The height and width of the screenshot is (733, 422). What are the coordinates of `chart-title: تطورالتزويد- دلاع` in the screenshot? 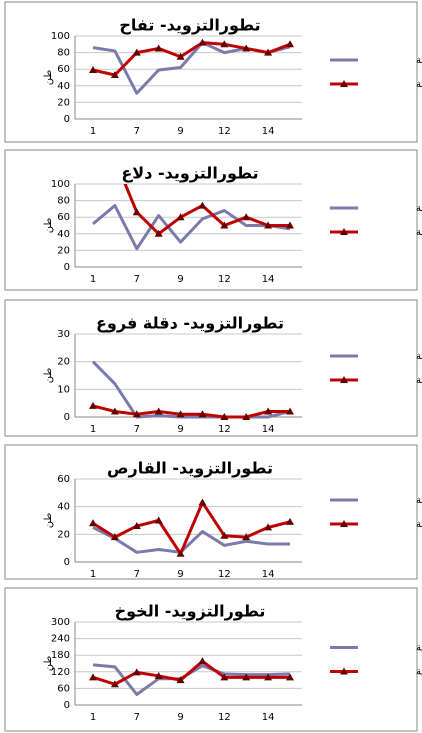 It's located at (189, 173).